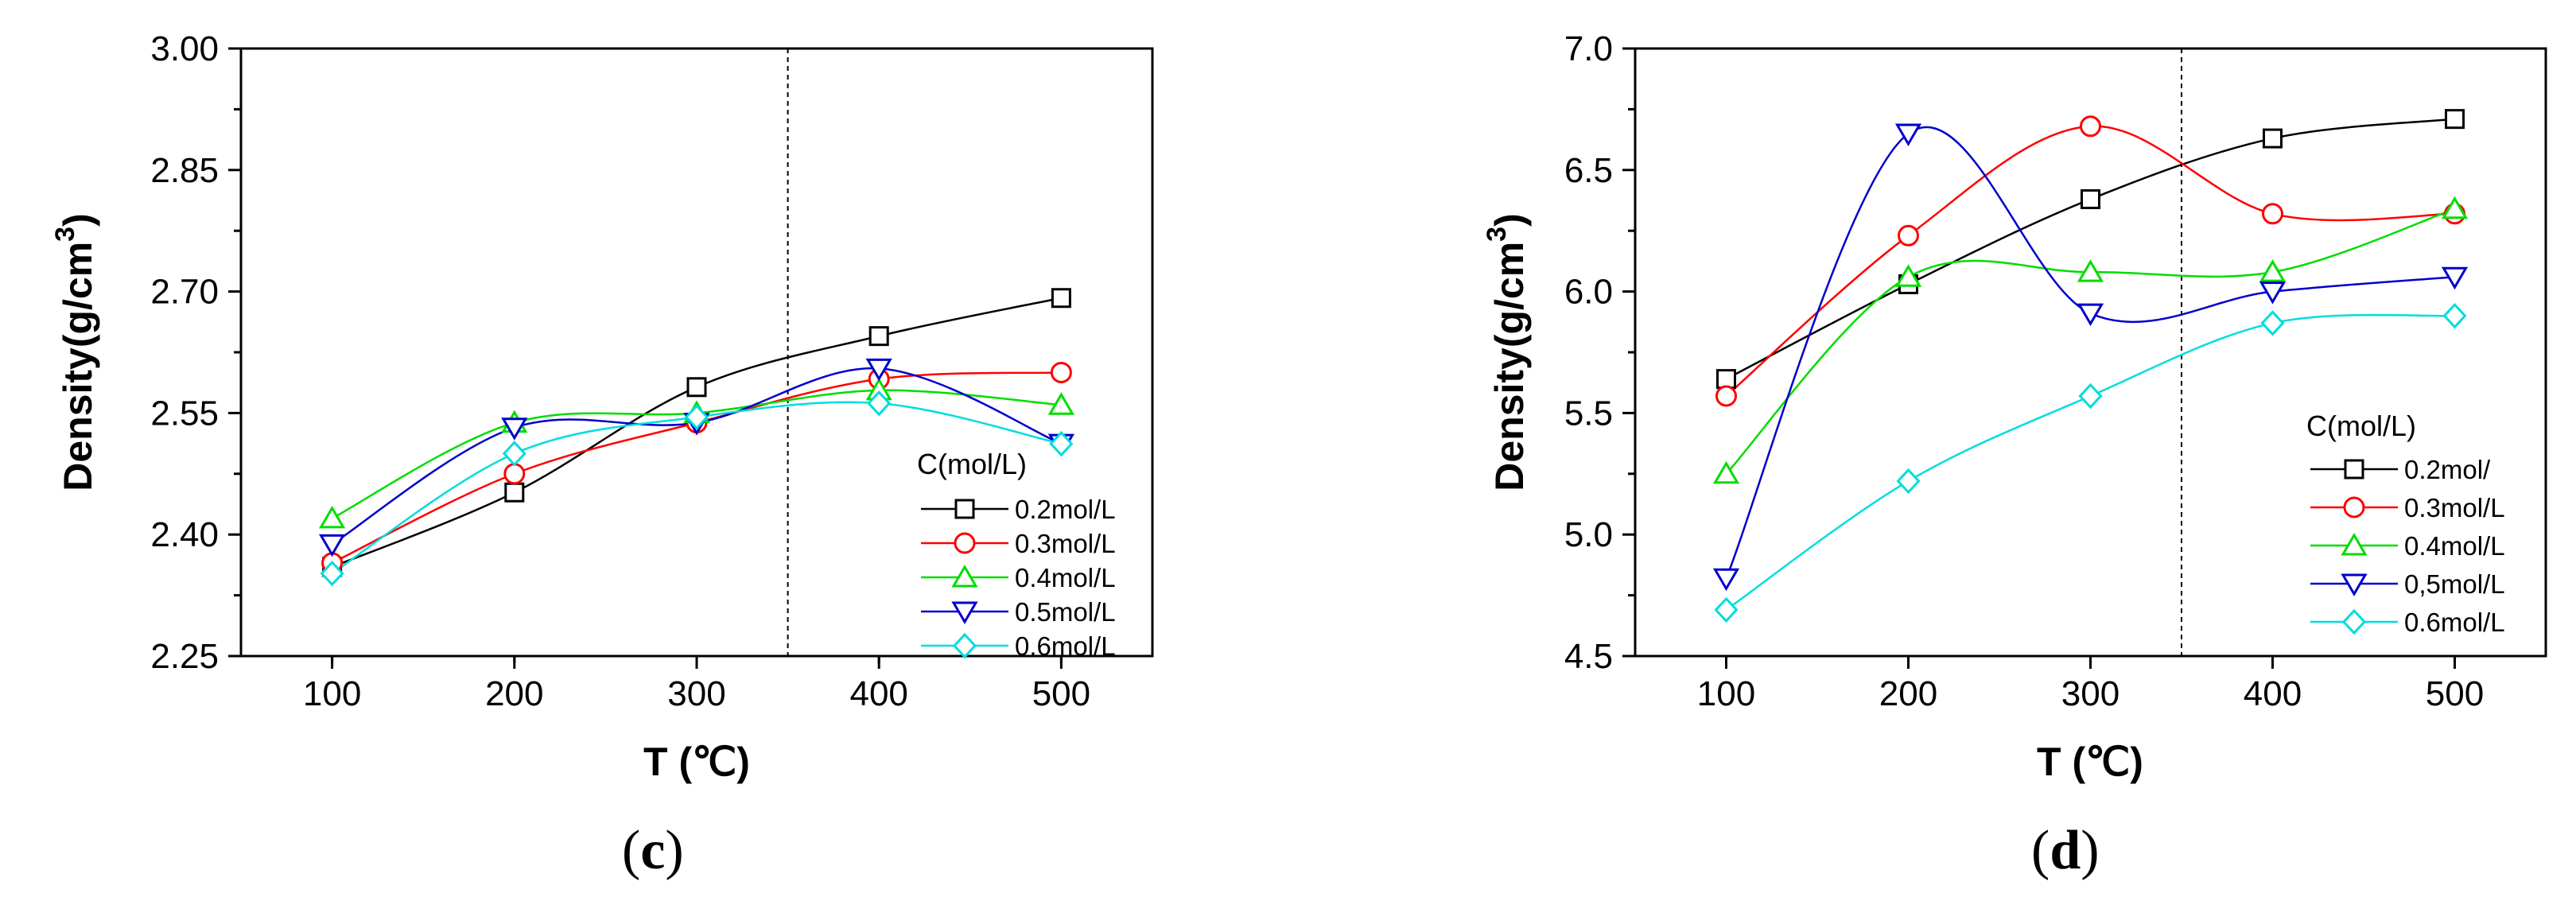 The image size is (2576, 897). I want to click on panel-letter: c, so click(652, 850).